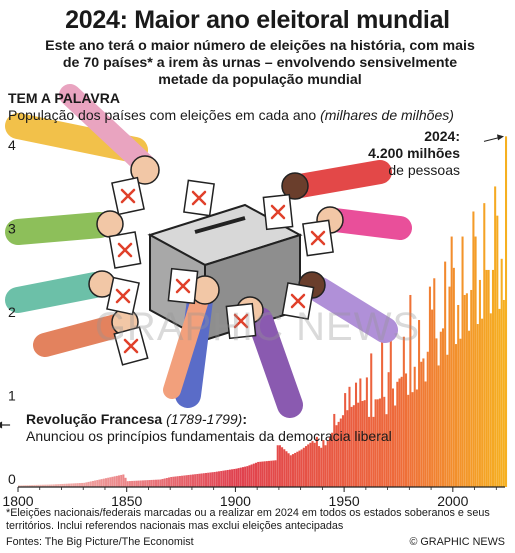 This screenshot has width=515, height=553. I want to click on x-tick-label-1850: 1850, so click(126, 501).